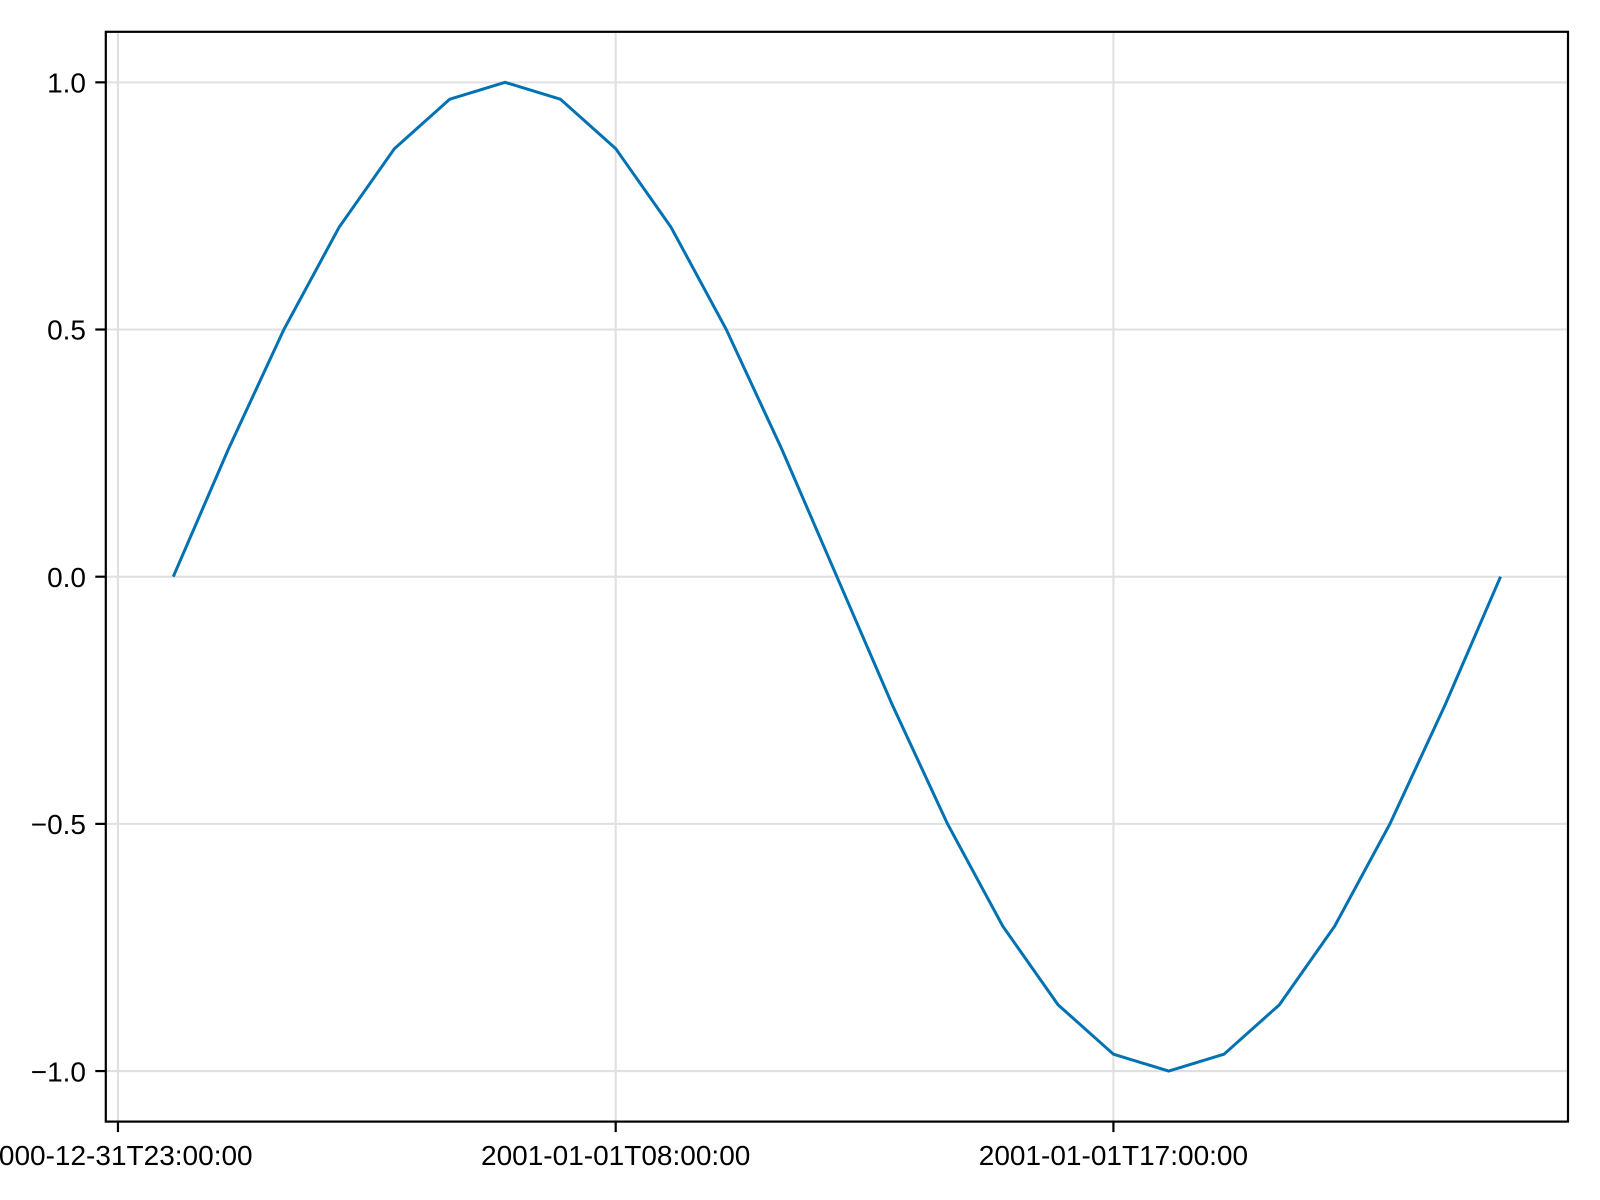  I want to click on svg-text: −1.0, so click(58, 1071).